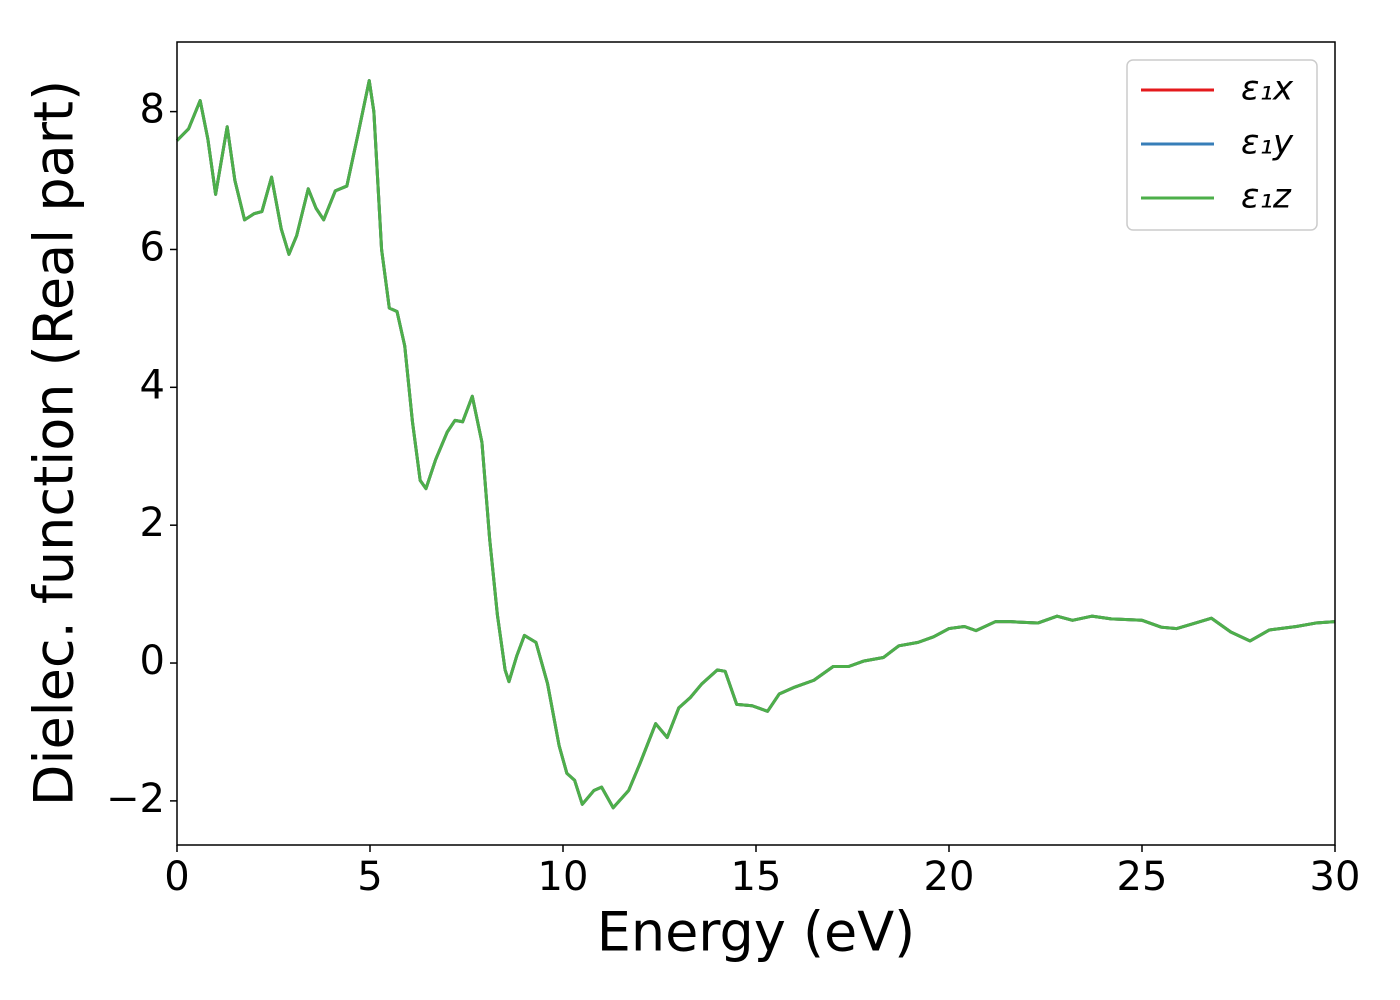 The height and width of the screenshot is (1000, 1400). Describe the element at coordinates (369, 877) in the screenshot. I see `x-tick-label: 5` at that location.